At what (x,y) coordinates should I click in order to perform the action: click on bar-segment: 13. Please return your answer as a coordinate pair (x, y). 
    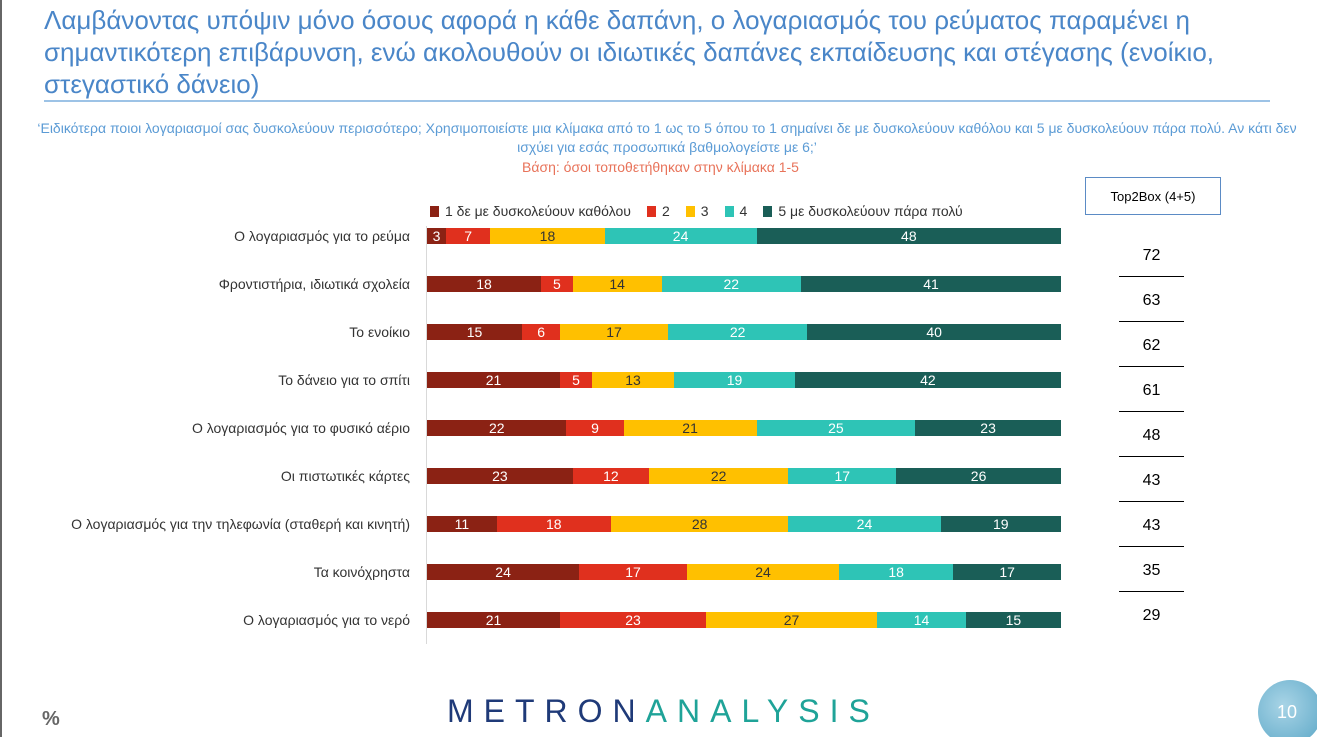
    Looking at the image, I should click on (633, 380).